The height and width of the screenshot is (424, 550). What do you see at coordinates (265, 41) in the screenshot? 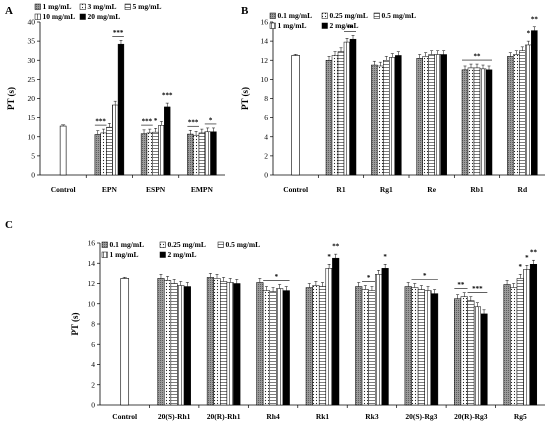
I see `y-tick-label: 14` at bounding box center [265, 41].